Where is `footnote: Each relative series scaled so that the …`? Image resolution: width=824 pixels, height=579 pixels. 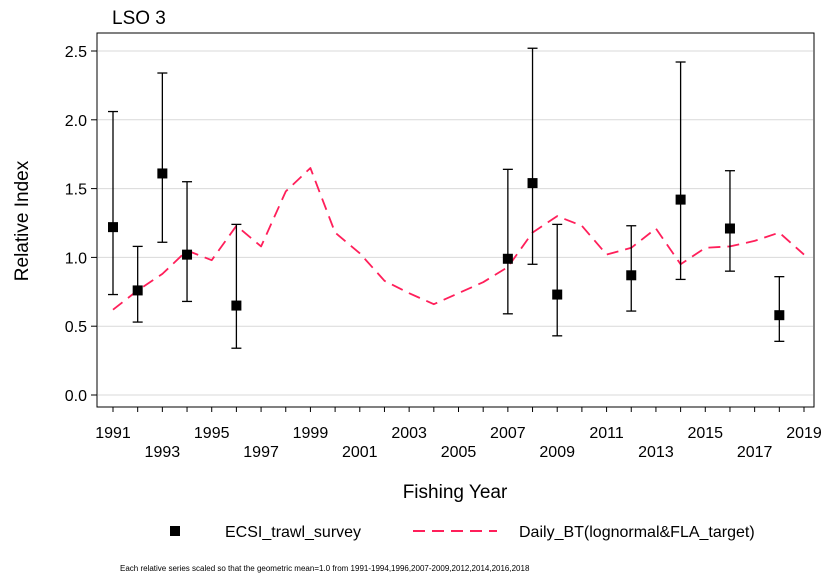 footnote: Each relative series scaled so that the … is located at coordinates (325, 568).